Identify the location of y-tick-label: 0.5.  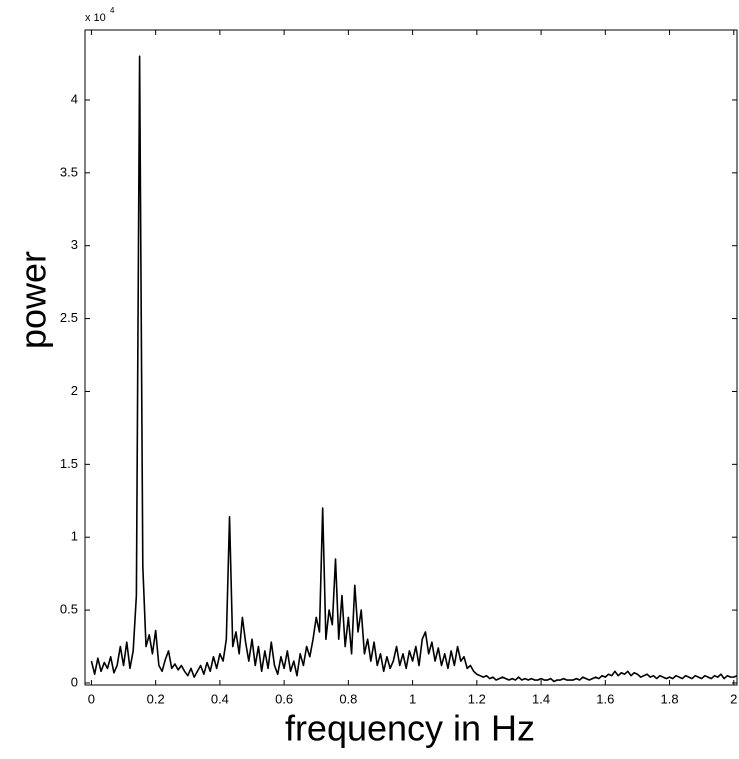
(69, 609).